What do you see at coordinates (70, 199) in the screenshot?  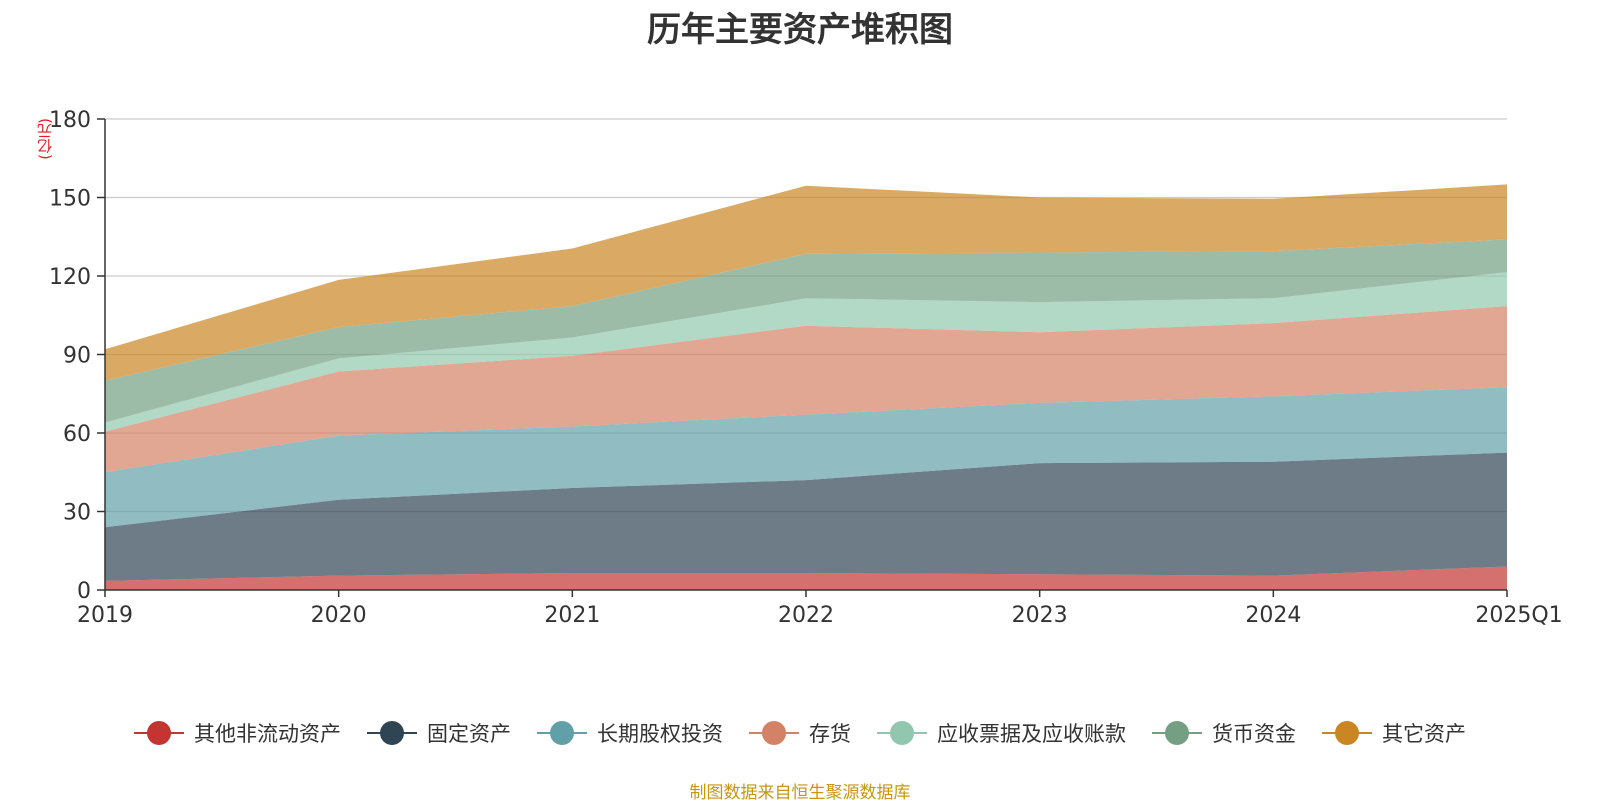 I see `y-tick-label: 150` at bounding box center [70, 199].